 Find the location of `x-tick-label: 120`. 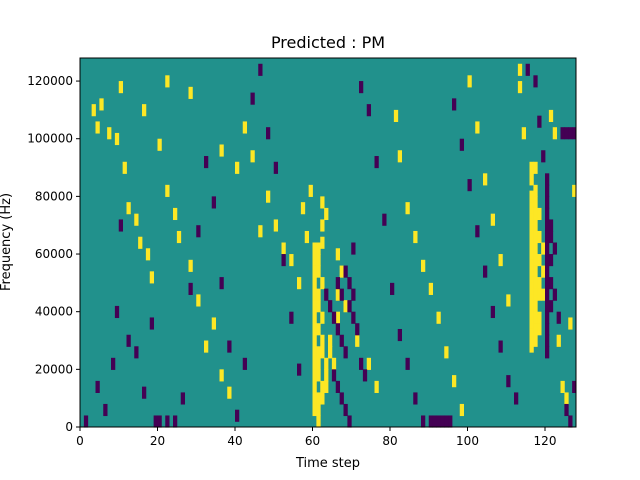

x-tick-label: 120 is located at coordinates (545, 441).